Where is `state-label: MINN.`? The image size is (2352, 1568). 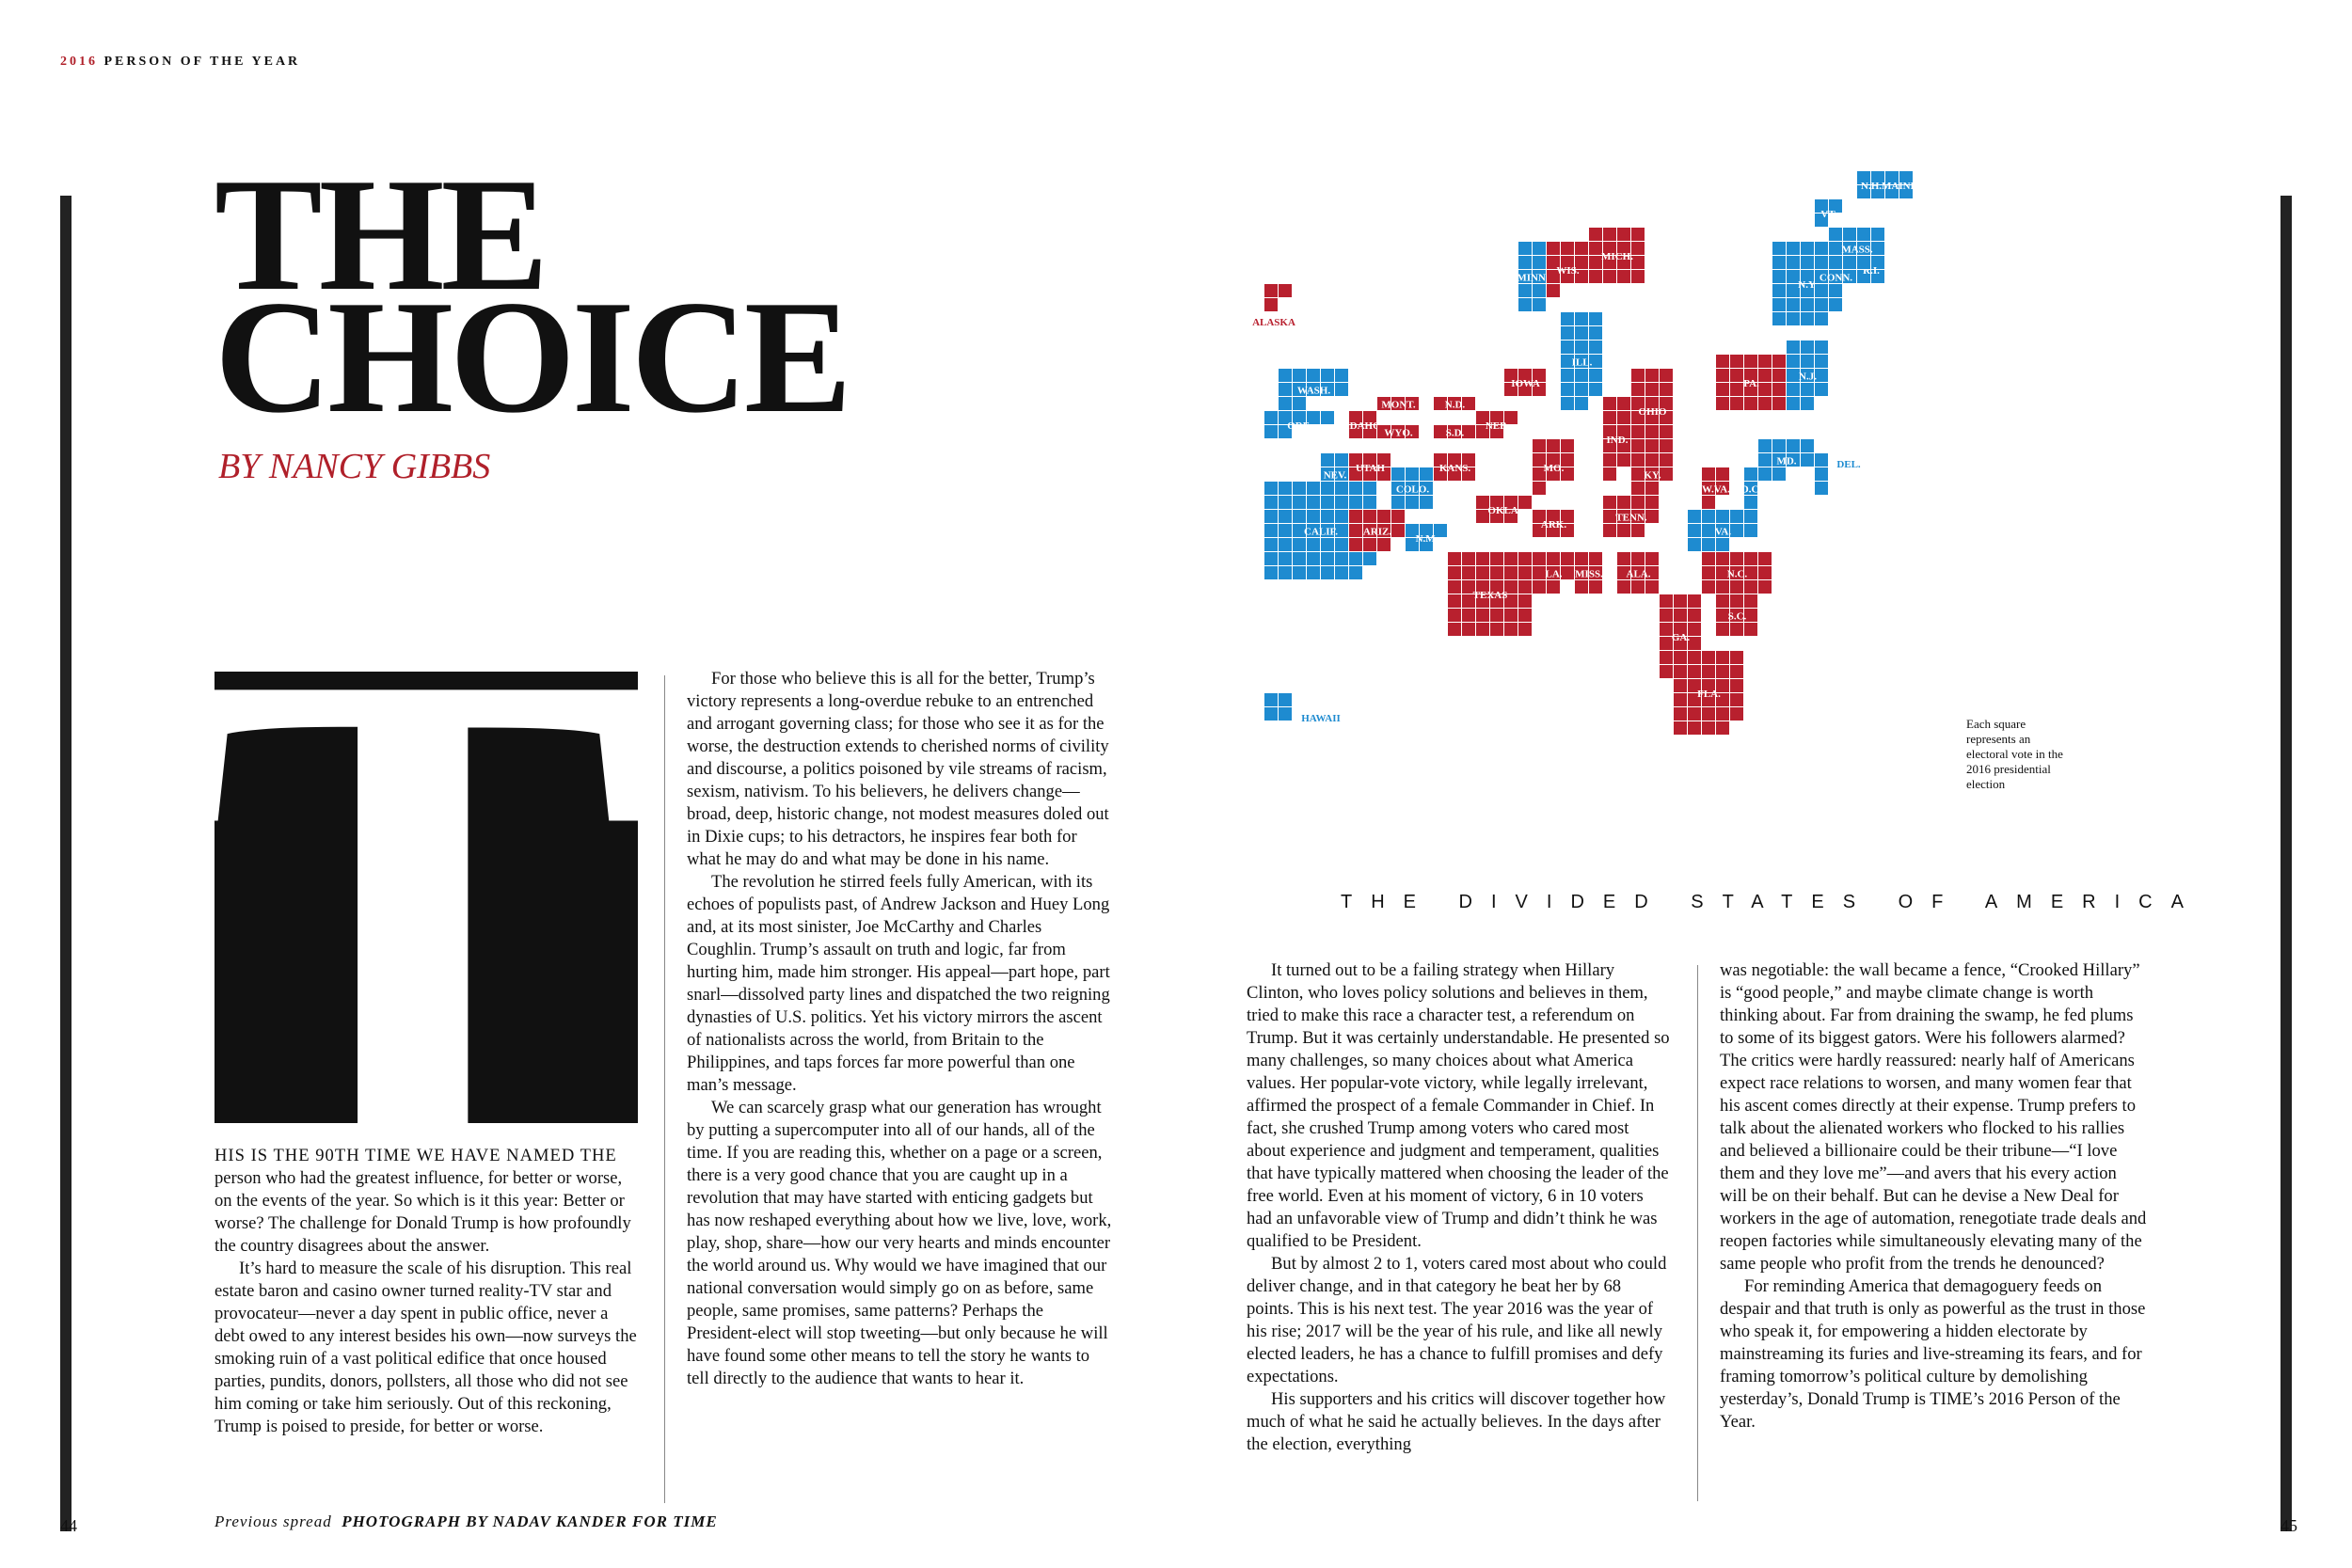 state-label: MINN. is located at coordinates (1533, 278).